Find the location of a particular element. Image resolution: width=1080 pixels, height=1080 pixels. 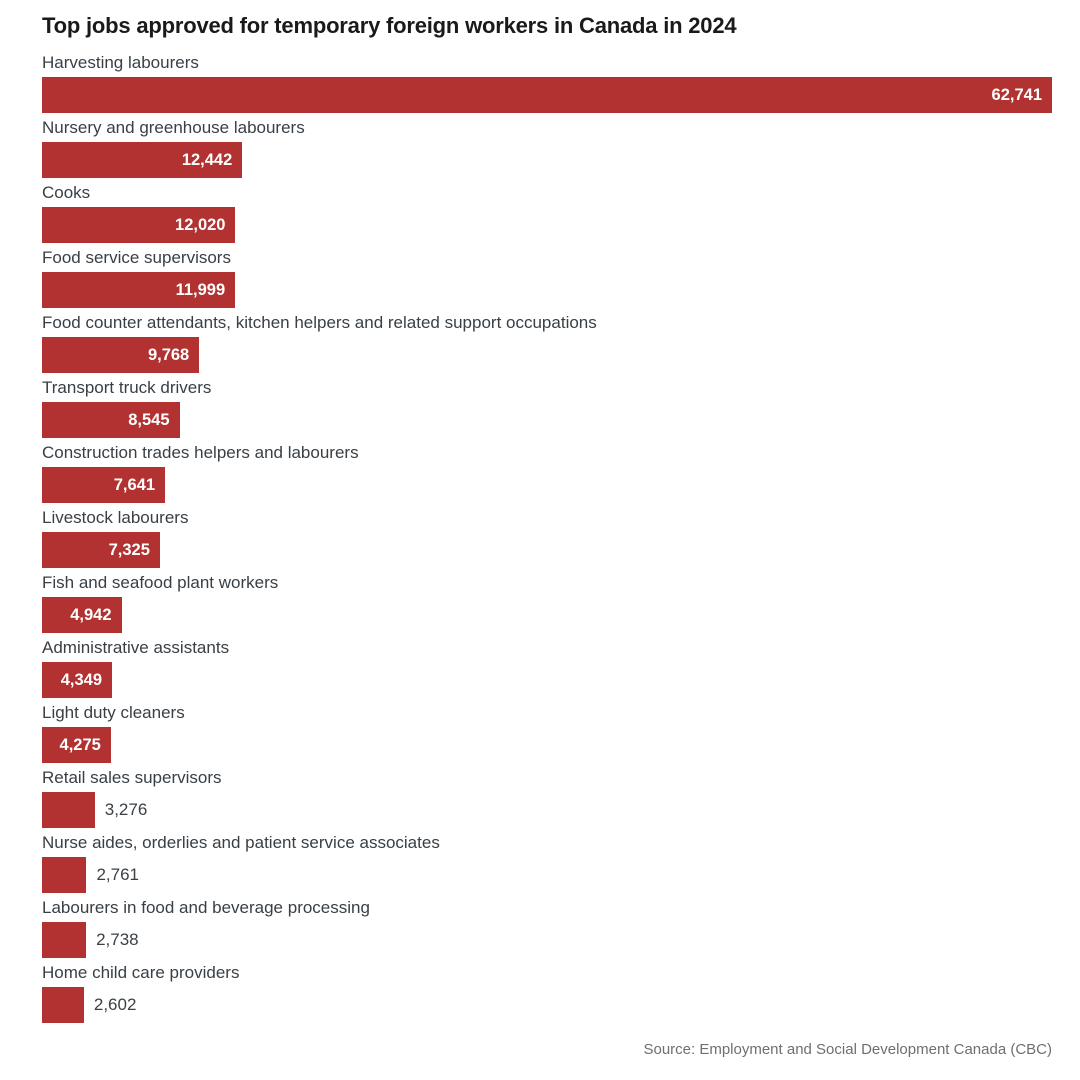

bar-track: 2,602 is located at coordinates (547, 1005).